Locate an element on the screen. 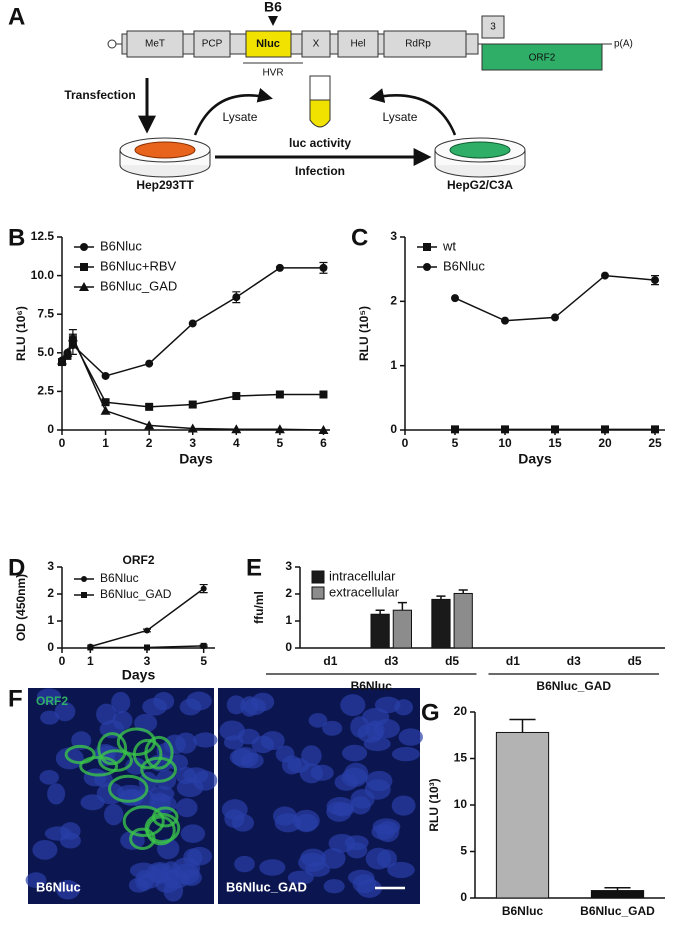 The height and width of the screenshot is (945, 675). nluc-box is located at coordinates (268, 44).